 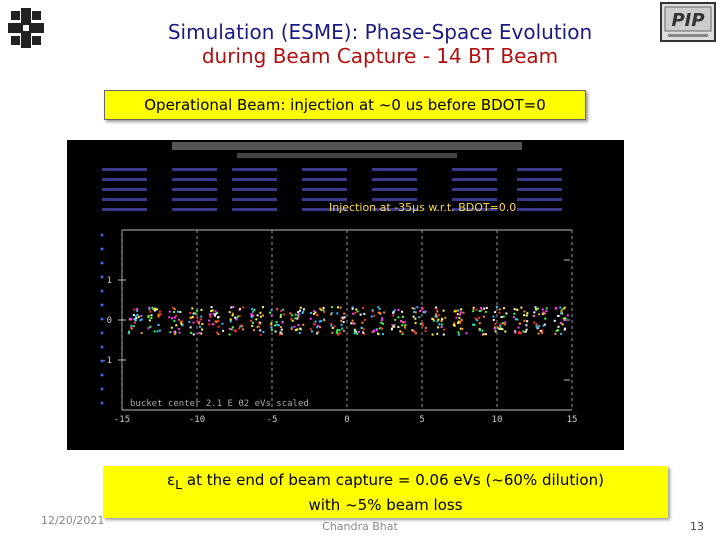 What do you see at coordinates (26, 28) in the screenshot?
I see `fermilab-logo-icon` at bounding box center [26, 28].